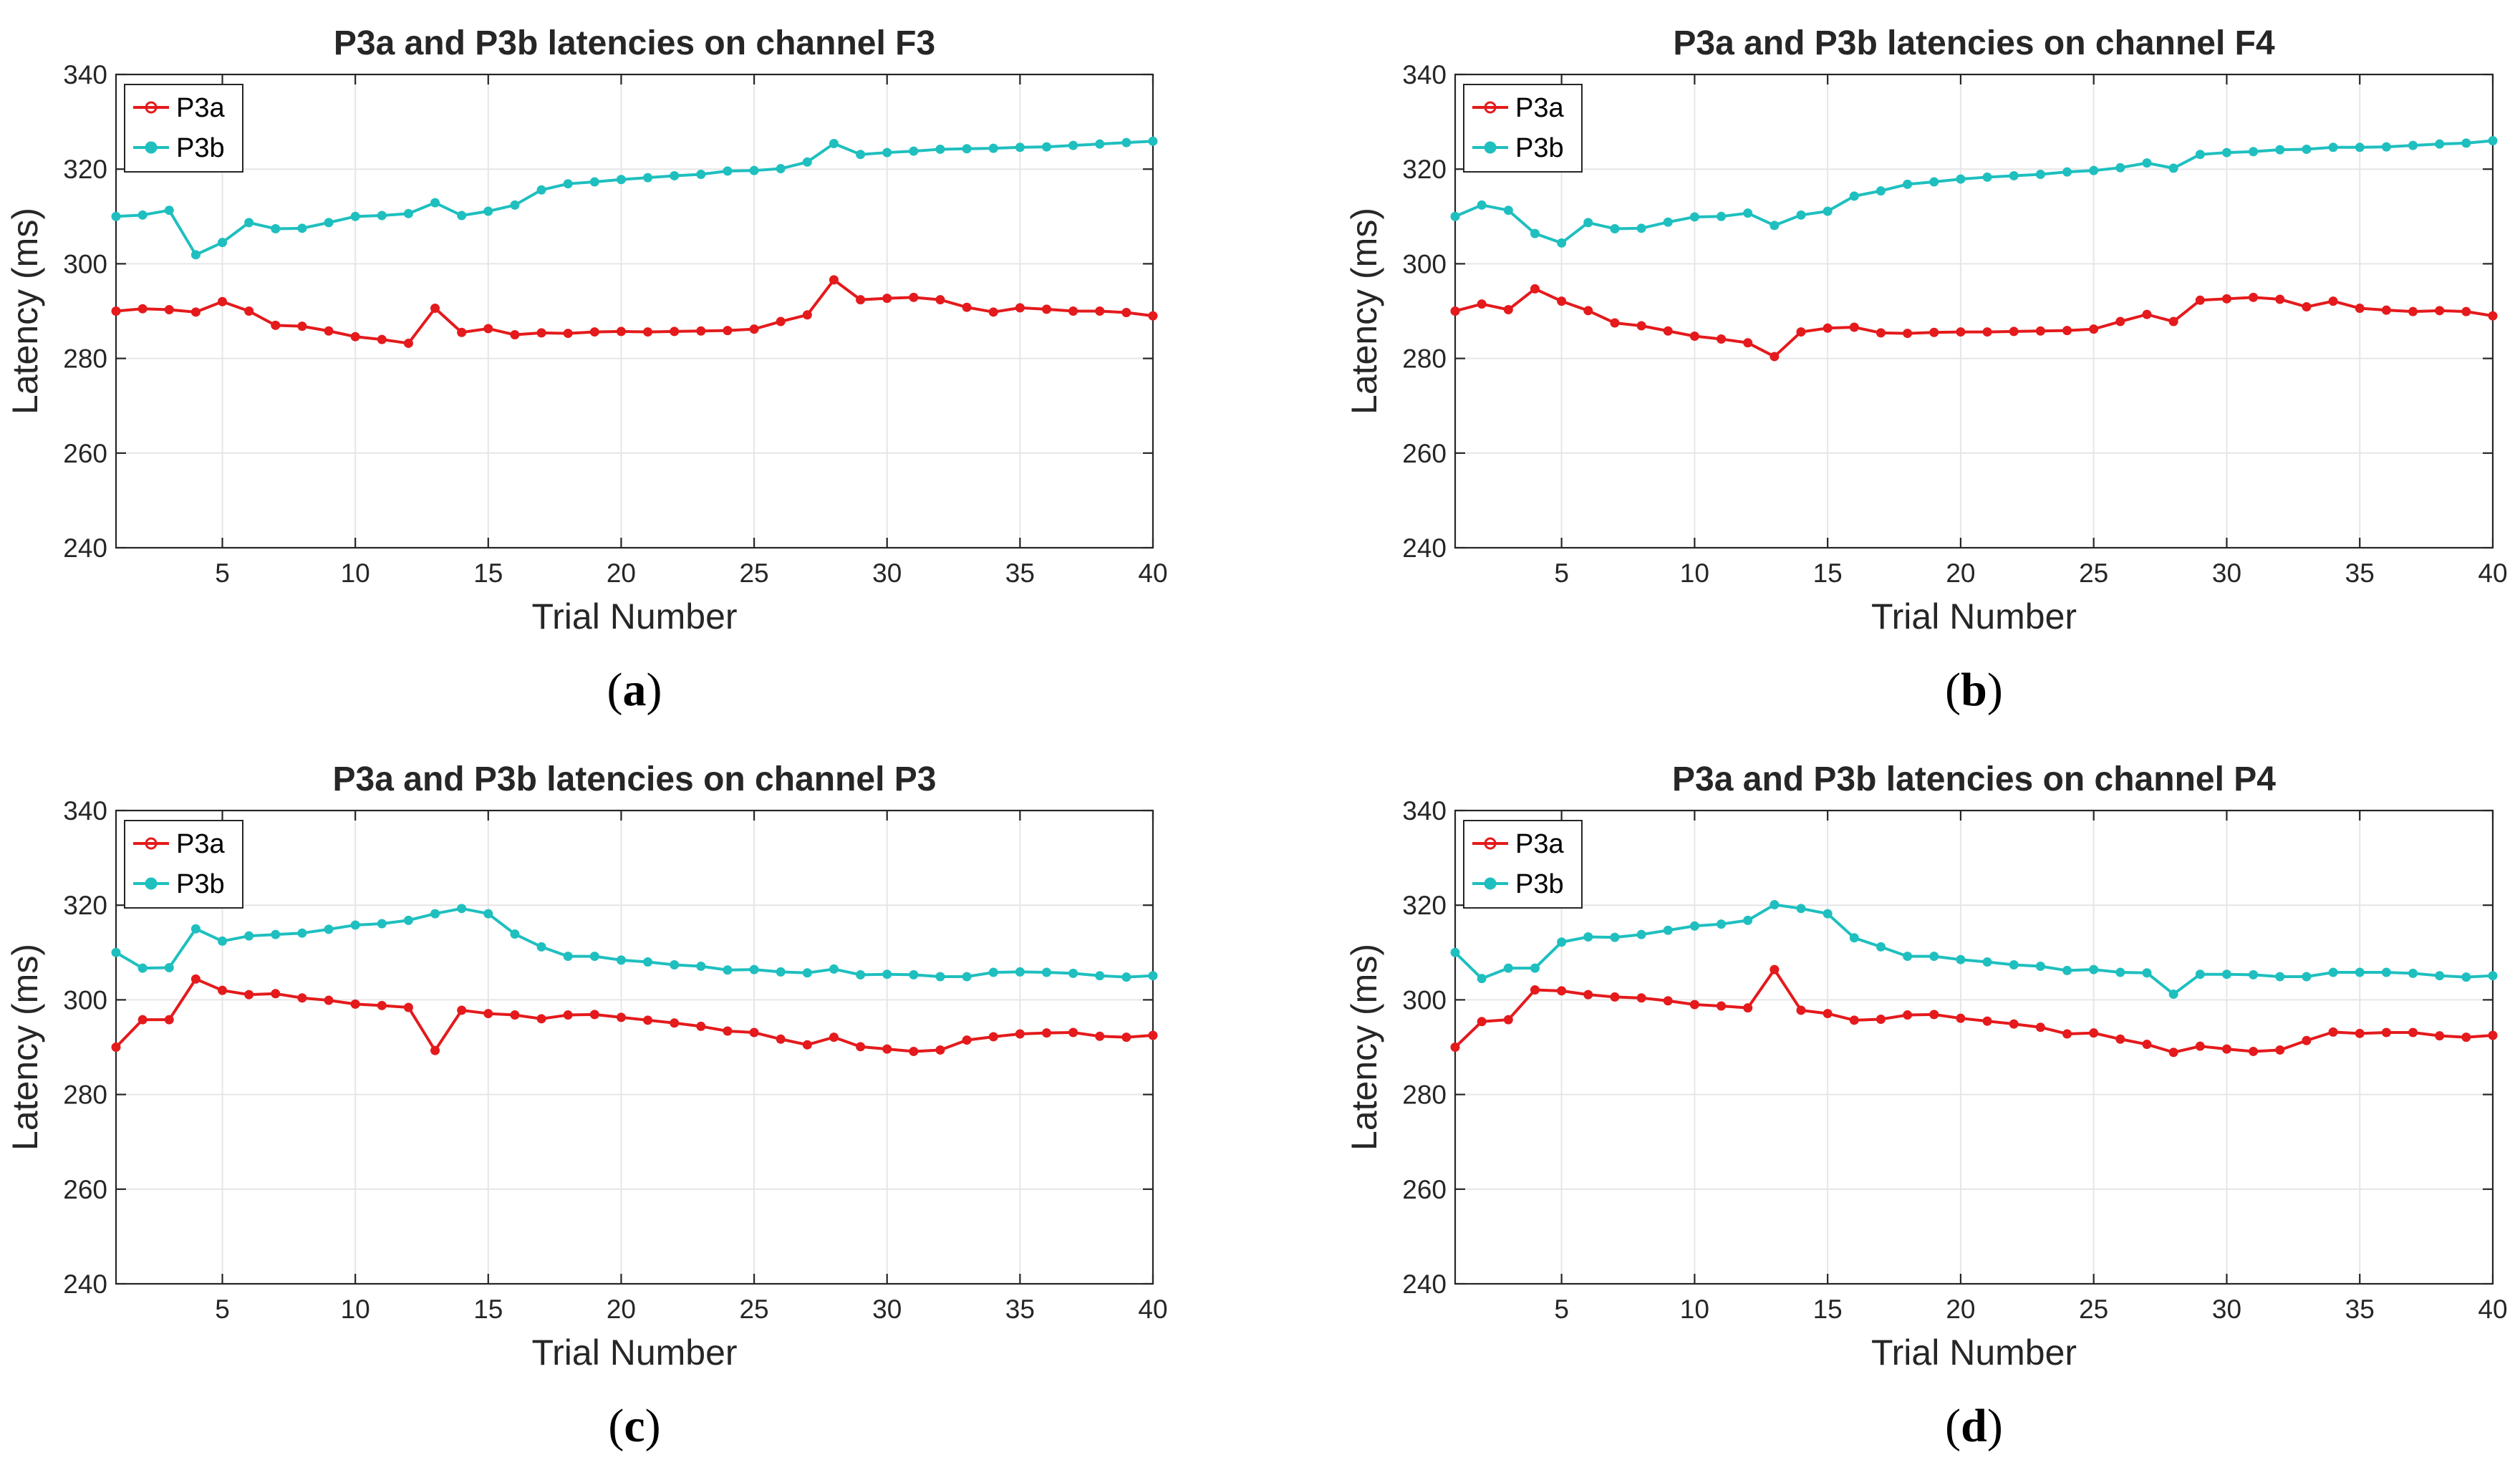  What do you see at coordinates (1364, 1047) in the screenshot?
I see `y-axis-label: Latency (ms)` at bounding box center [1364, 1047].